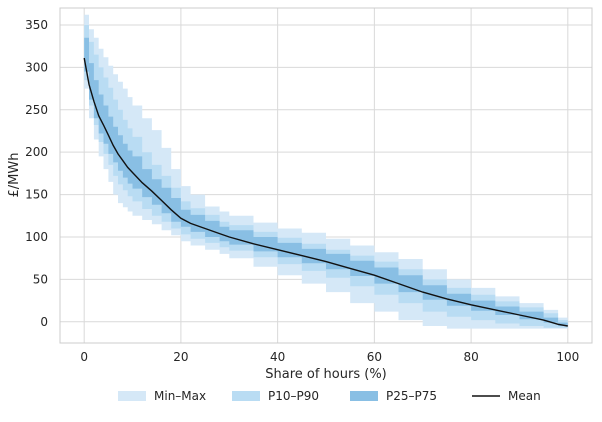  Describe the element at coordinates (374, 357) in the screenshot. I see `x-tick-label: 60` at that location.